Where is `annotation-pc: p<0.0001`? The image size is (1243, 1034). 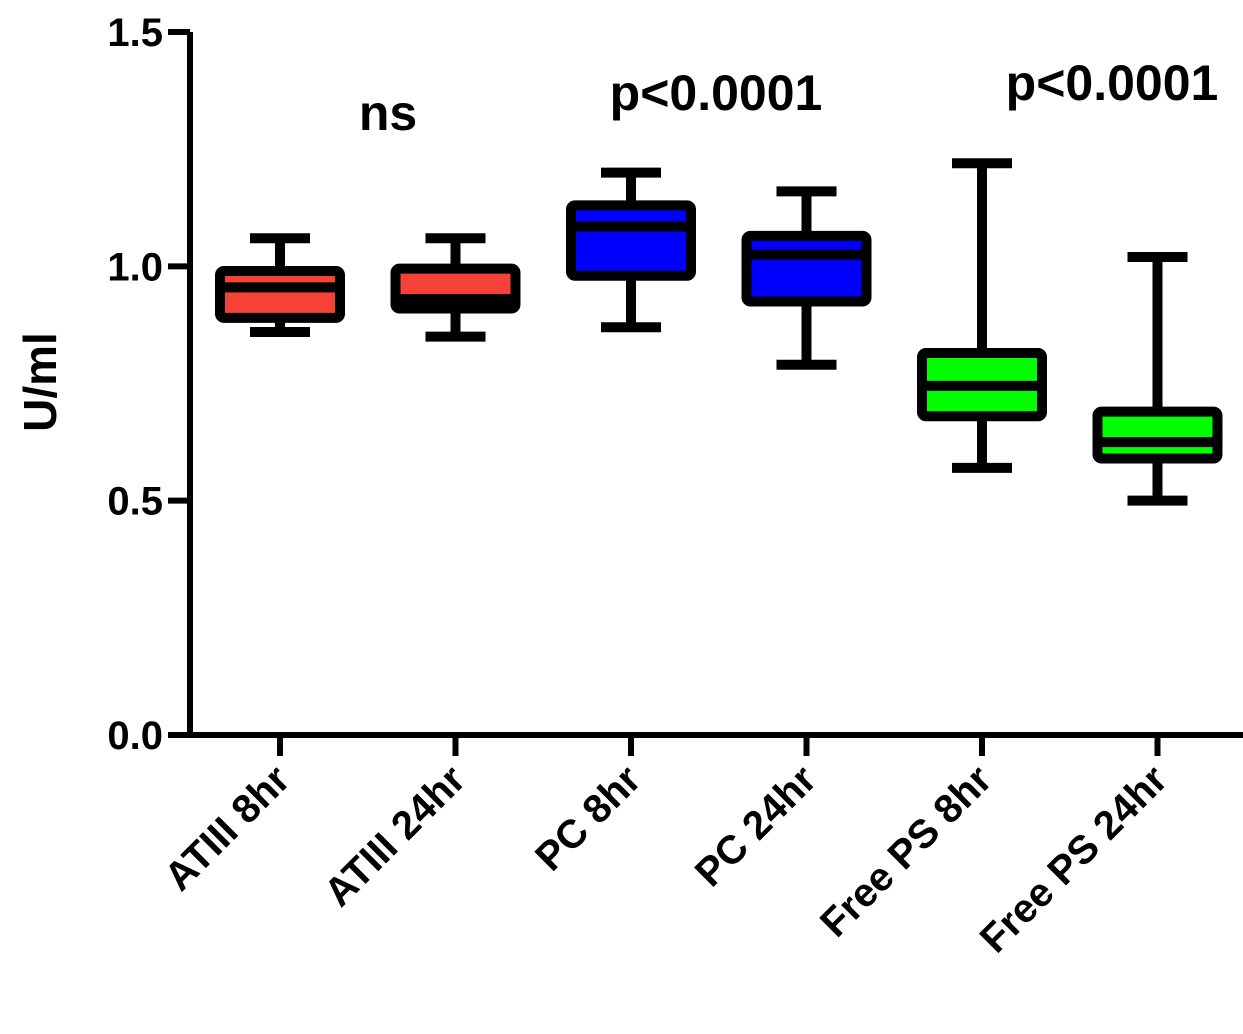 annotation-pc: p<0.0001 is located at coordinates (716, 93).